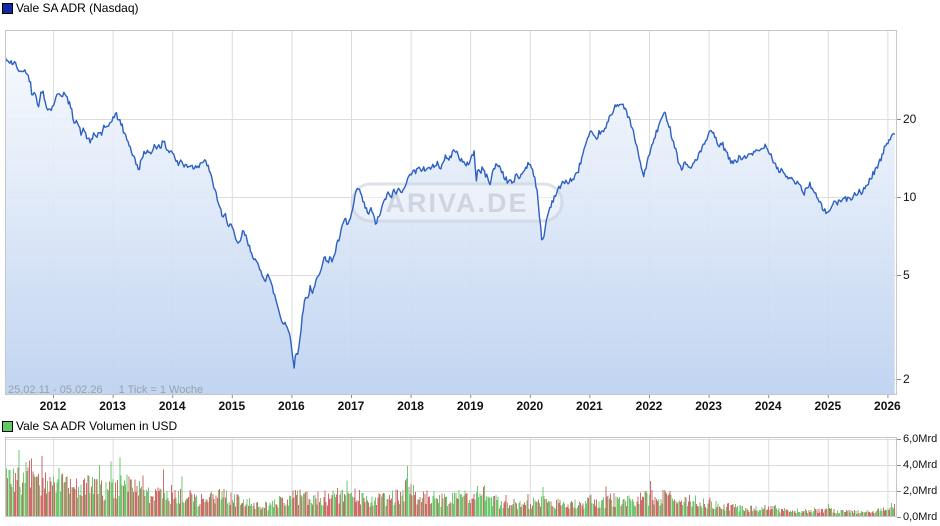 This screenshot has height=526, width=940. I want to click on volume-chart-title: Vale SA ADR Volumen in USD, so click(97, 426).